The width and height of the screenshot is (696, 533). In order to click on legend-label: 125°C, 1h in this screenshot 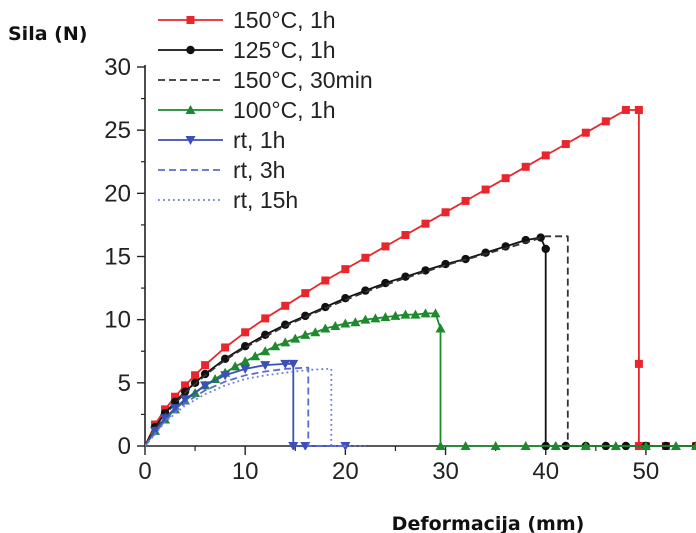, I will do `click(284, 50)`.